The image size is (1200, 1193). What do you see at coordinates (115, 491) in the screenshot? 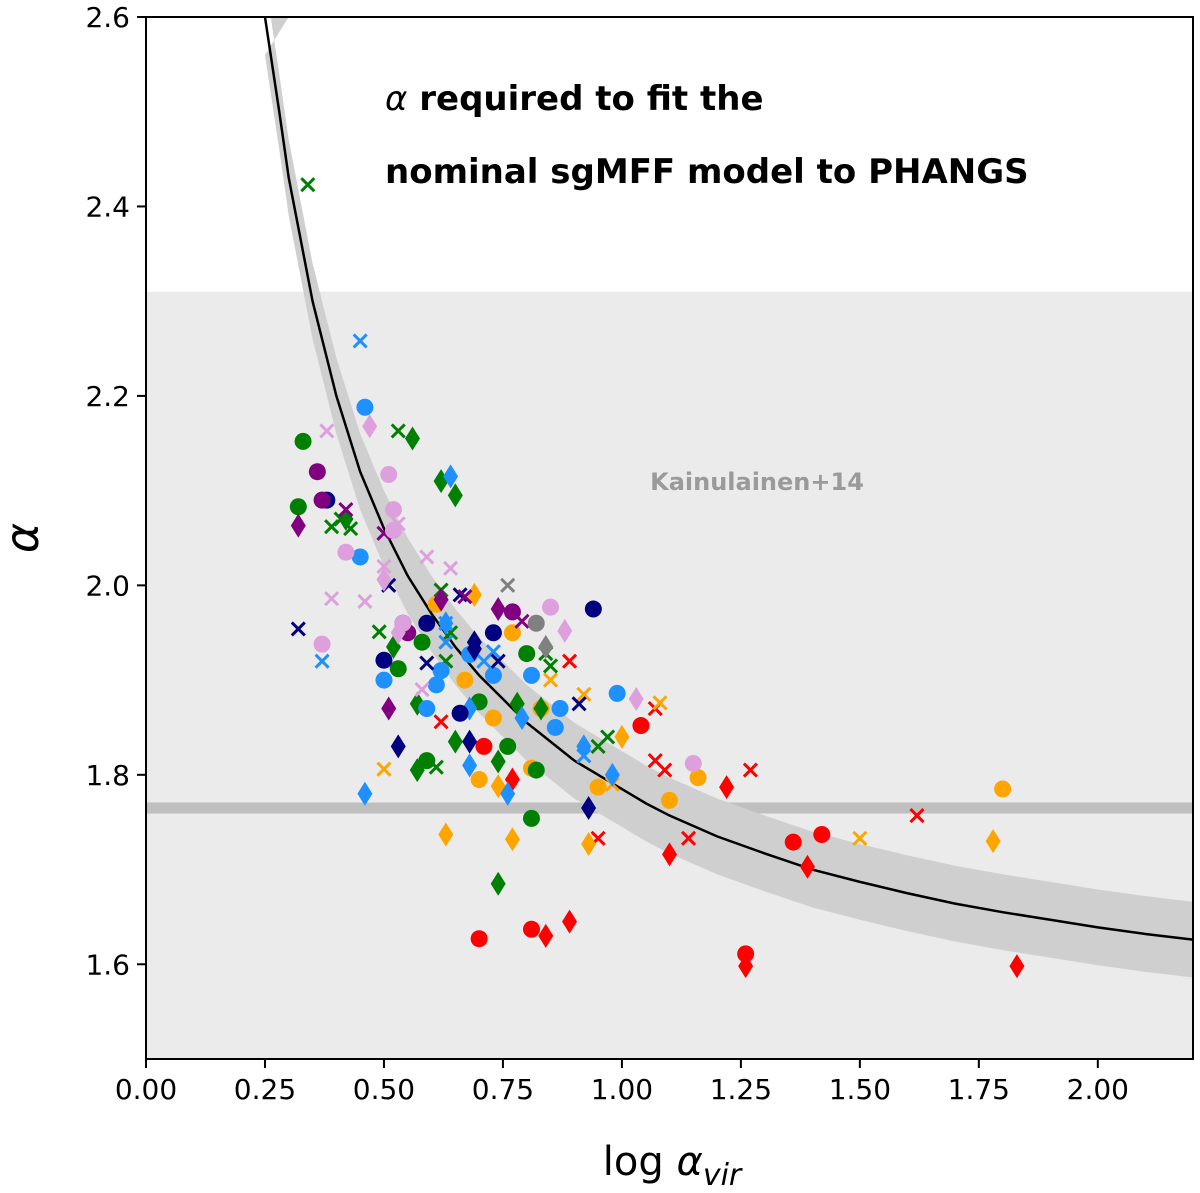
I see `y-axis: 1.6 1.8 2.0 2.2 2.4 2.6` at bounding box center [115, 491].